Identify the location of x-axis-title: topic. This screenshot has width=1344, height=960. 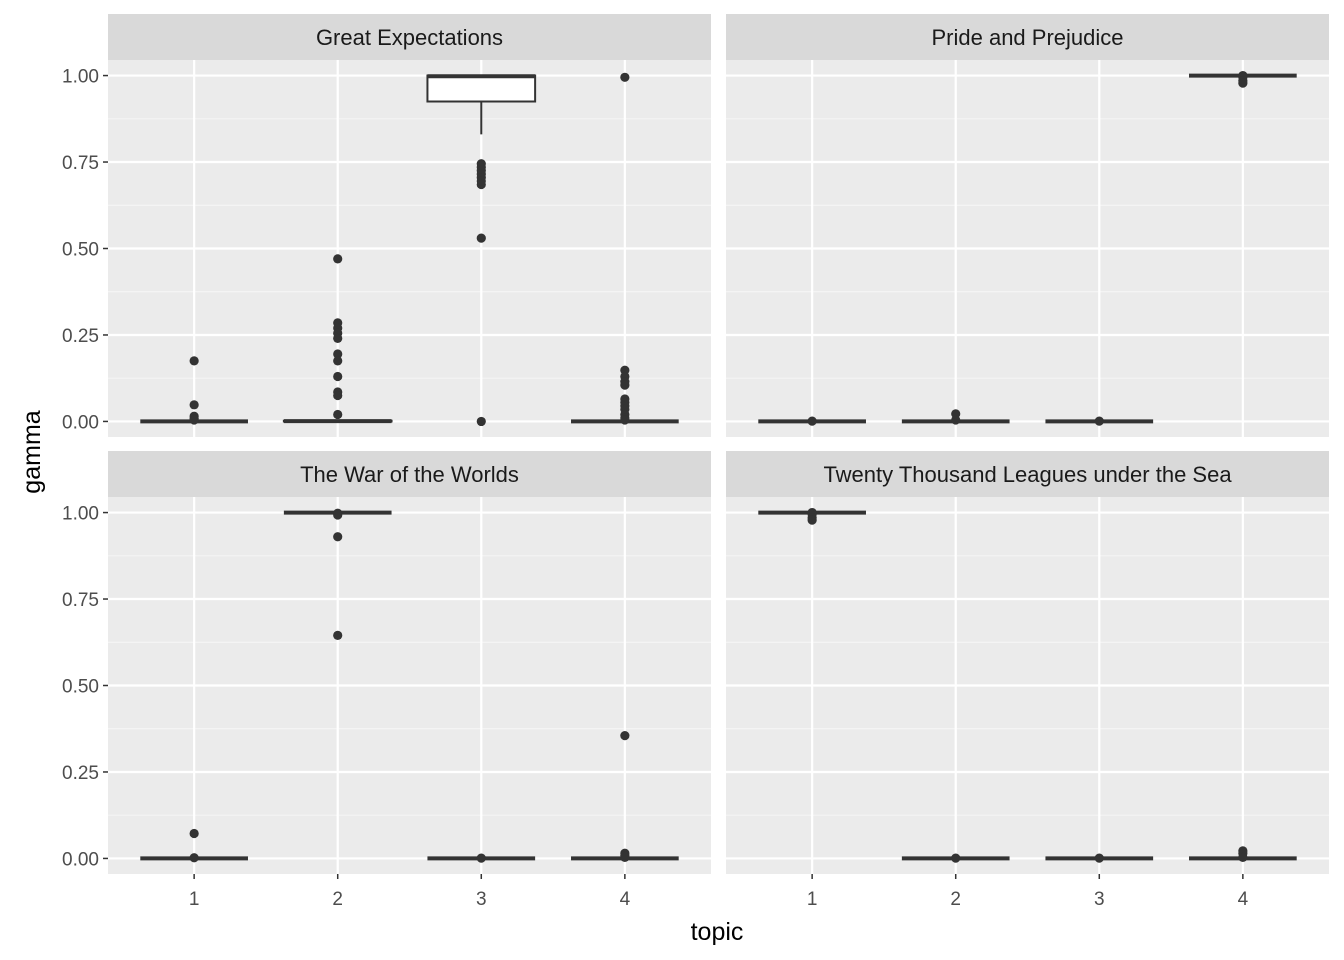
(717, 932).